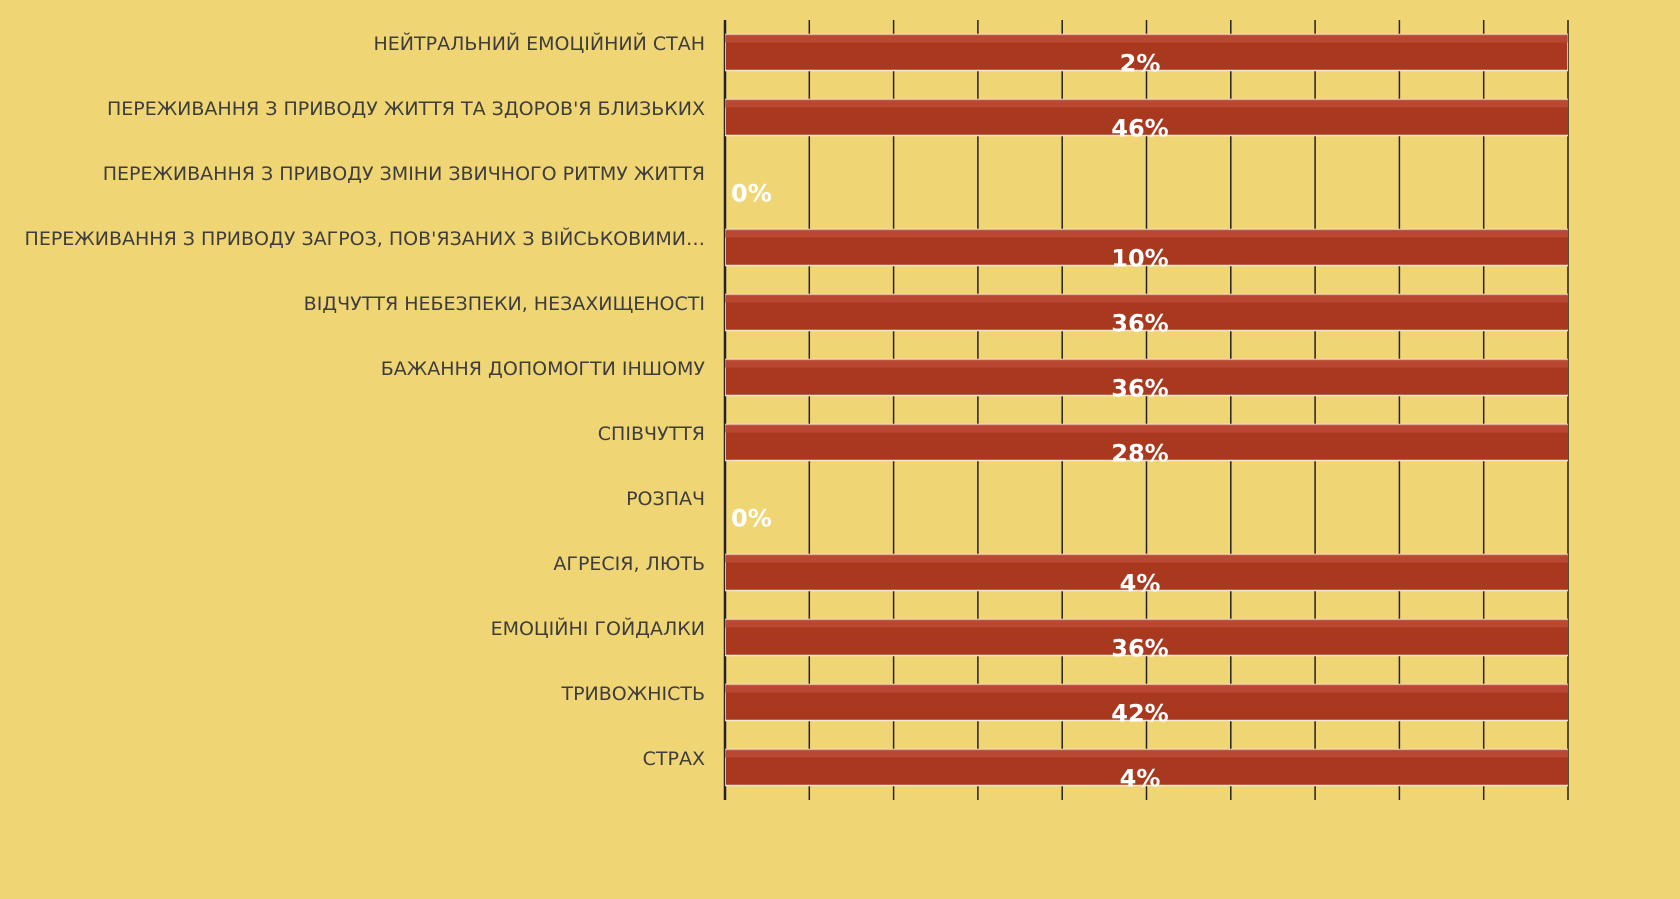 This screenshot has height=899, width=1680. What do you see at coordinates (598, 628) in the screenshot?
I see `y-tick-label: ЕМОЦІЙНІ ГОЙДАЛКИ` at bounding box center [598, 628].